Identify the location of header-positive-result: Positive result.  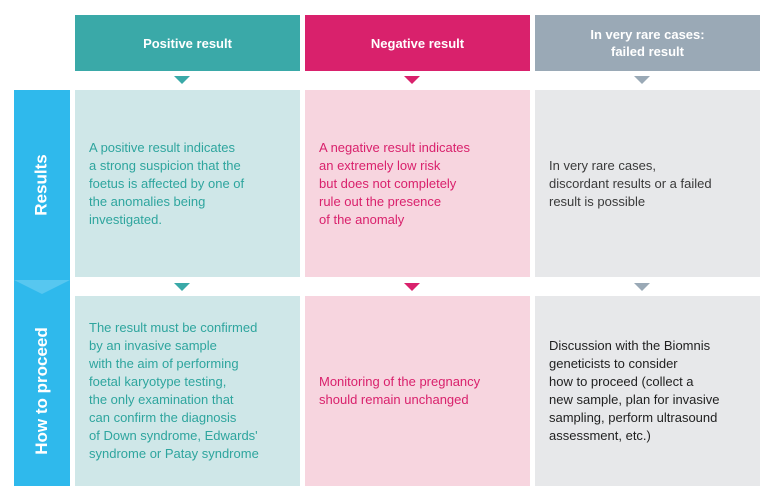
(187, 43).